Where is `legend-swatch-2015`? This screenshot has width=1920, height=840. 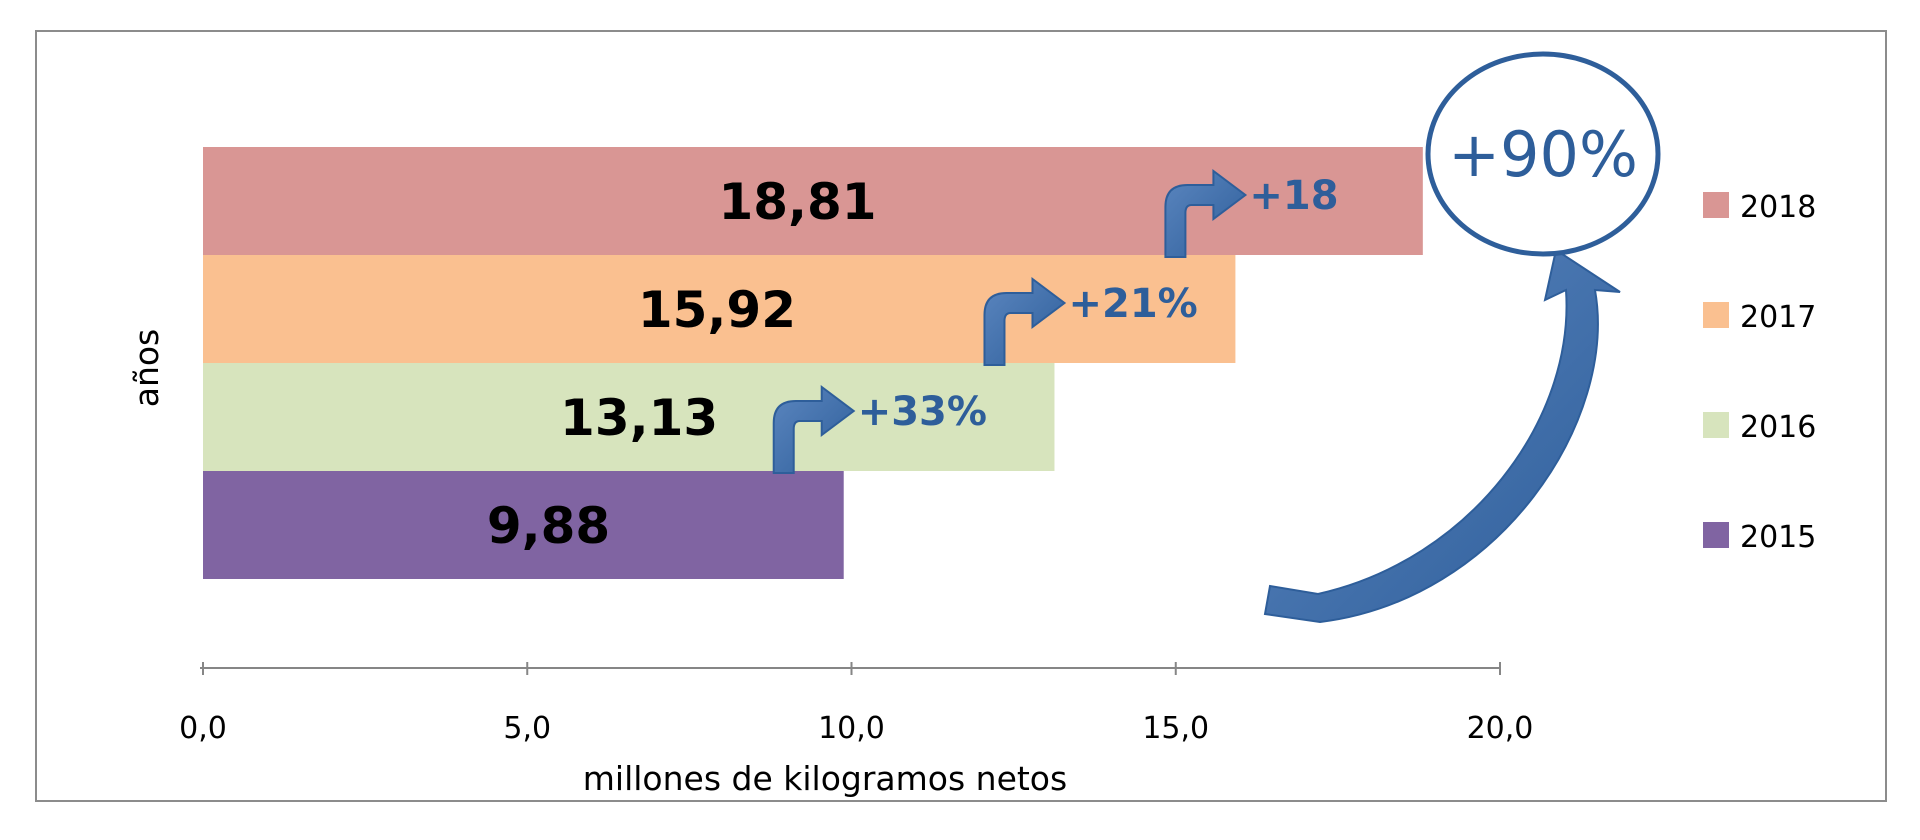
legend-swatch-2015 is located at coordinates (1716, 535).